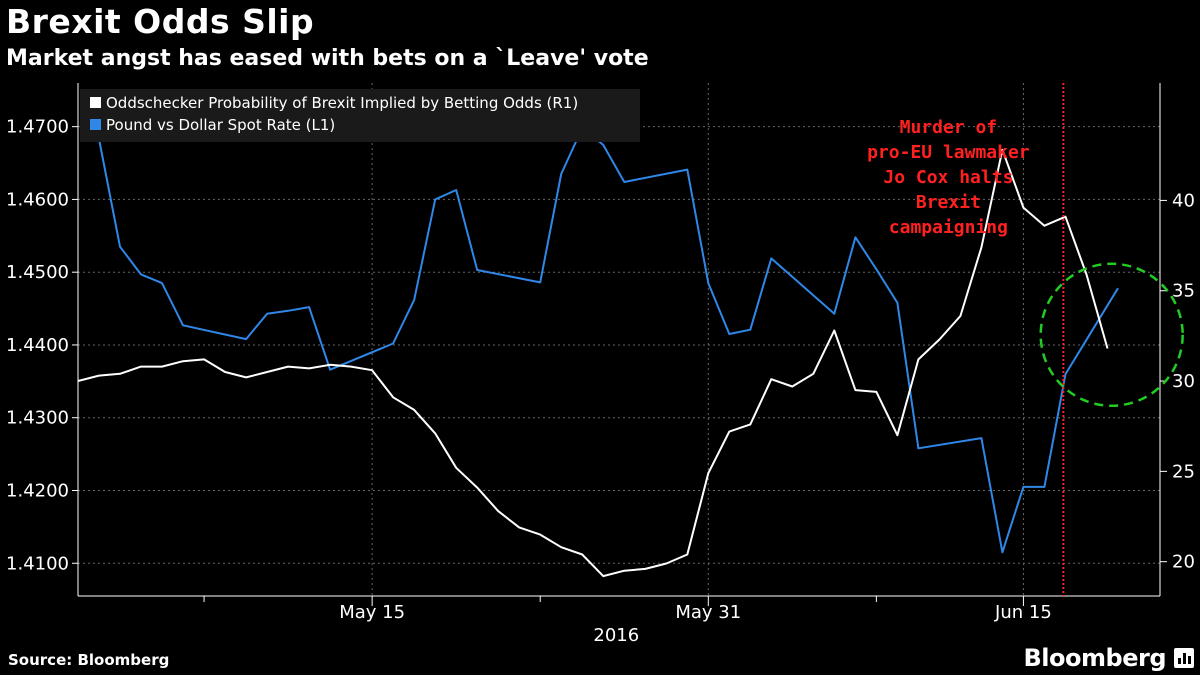 The width and height of the screenshot is (1200, 675). Describe the element at coordinates (1095, 658) in the screenshot. I see `bloomberg-logo-text: Bloomberg` at that location.